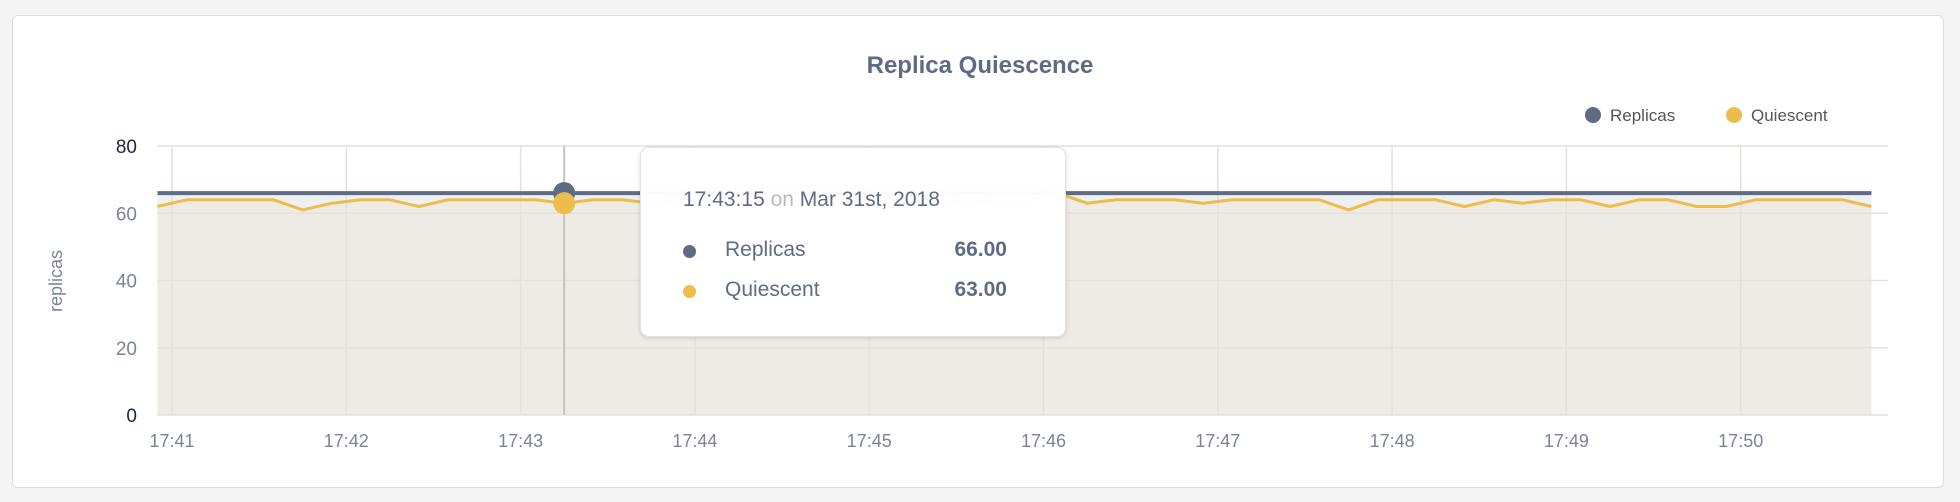 This screenshot has width=1960, height=502. What do you see at coordinates (131, 416) in the screenshot?
I see `y-tick-label: 0` at bounding box center [131, 416].